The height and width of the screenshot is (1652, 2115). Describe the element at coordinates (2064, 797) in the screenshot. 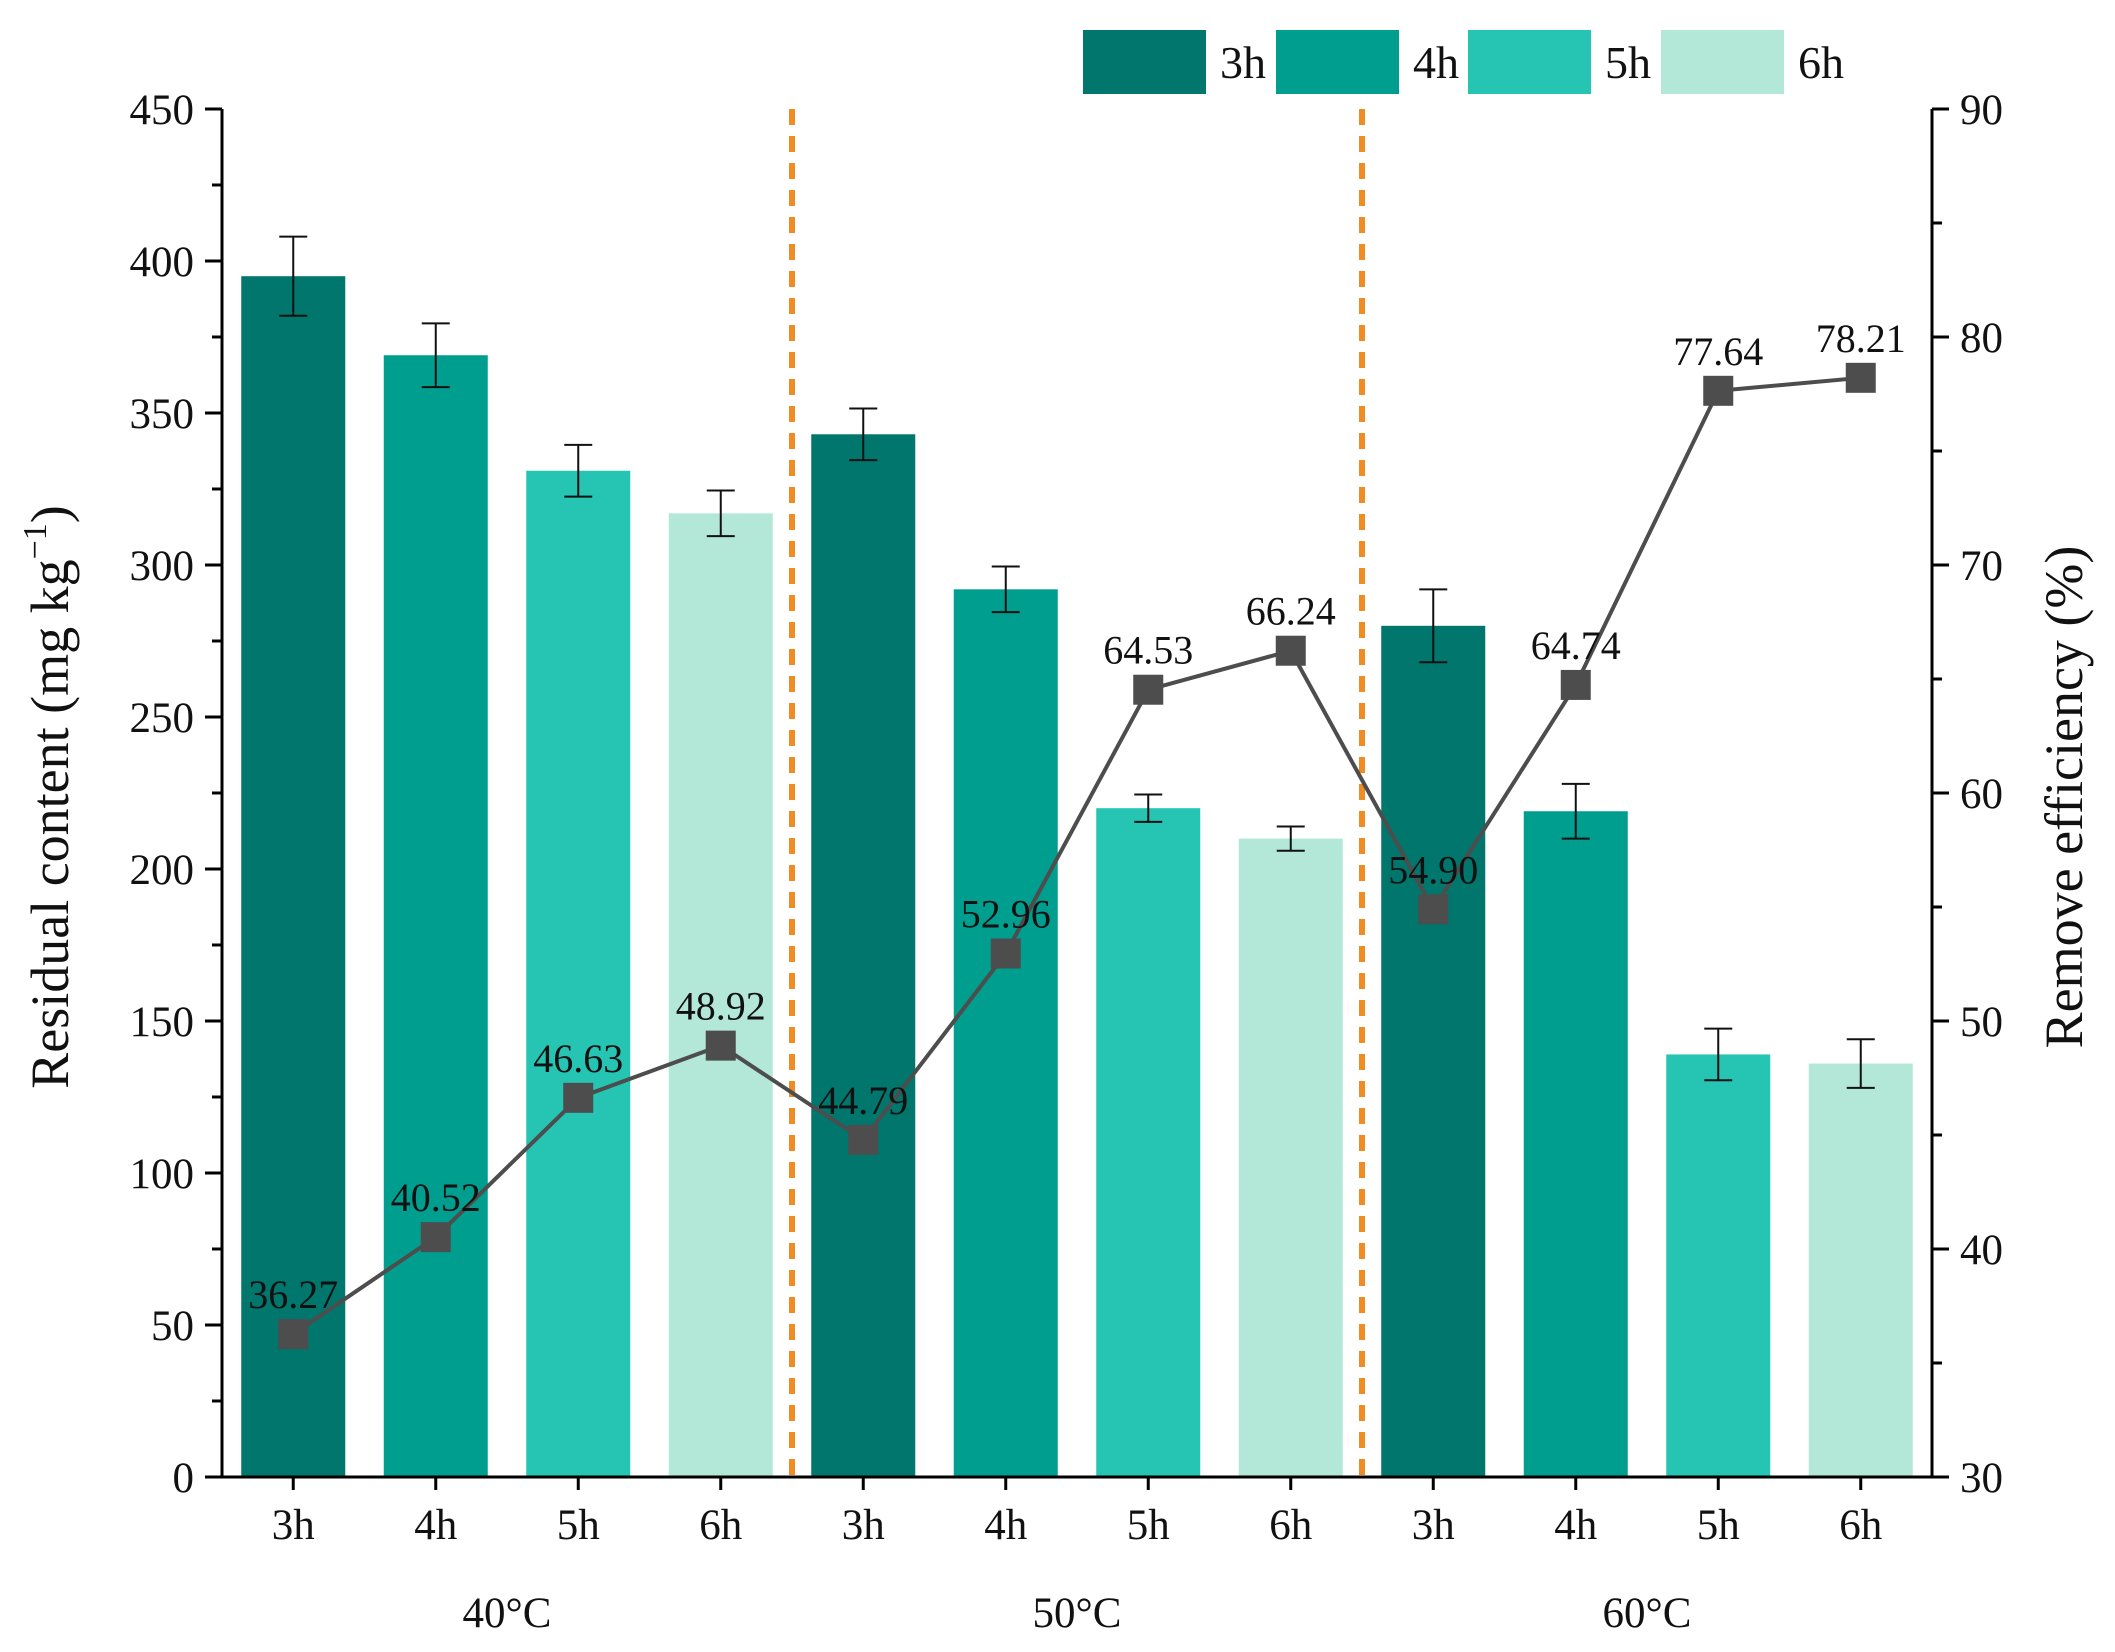

I see `y-axis-right-title: Remove efficiency (%)` at that location.